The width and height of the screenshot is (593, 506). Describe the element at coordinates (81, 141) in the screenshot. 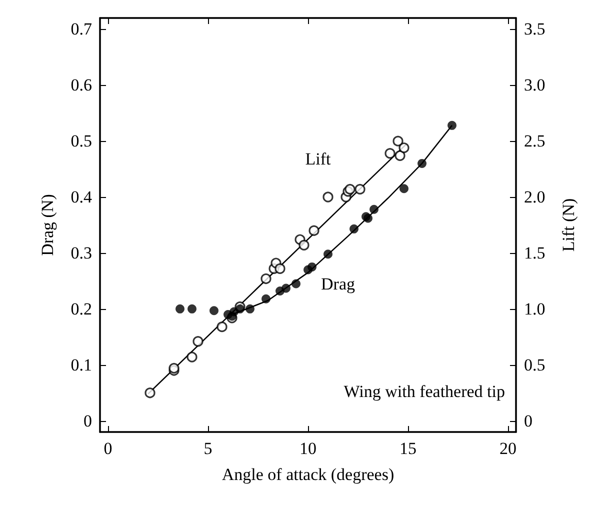

I see `y-tick-label: 0.5` at that location.